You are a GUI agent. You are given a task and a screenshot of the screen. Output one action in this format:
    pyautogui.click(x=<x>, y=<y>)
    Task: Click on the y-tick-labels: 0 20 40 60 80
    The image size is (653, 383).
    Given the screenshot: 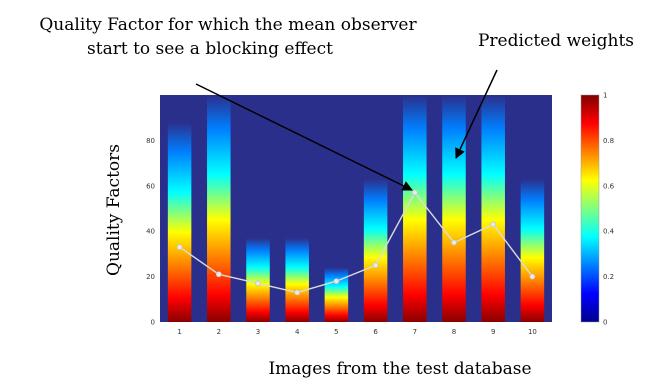 What is the action you would take?
    pyautogui.click(x=150, y=232)
    